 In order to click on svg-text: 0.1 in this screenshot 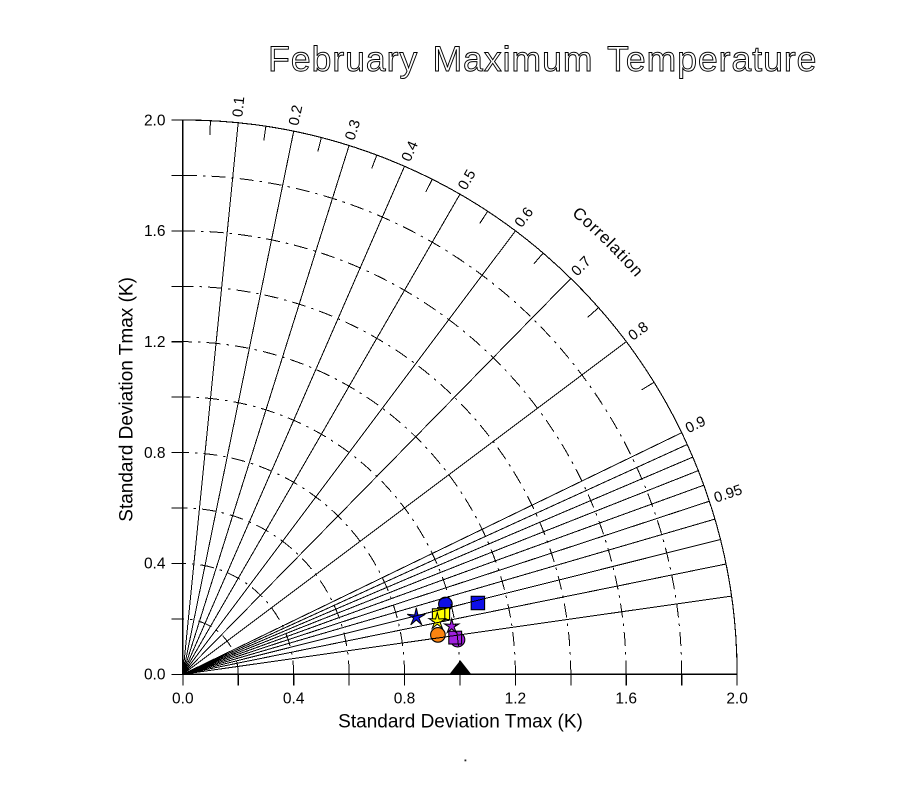, I will do `click(239, 107)`.